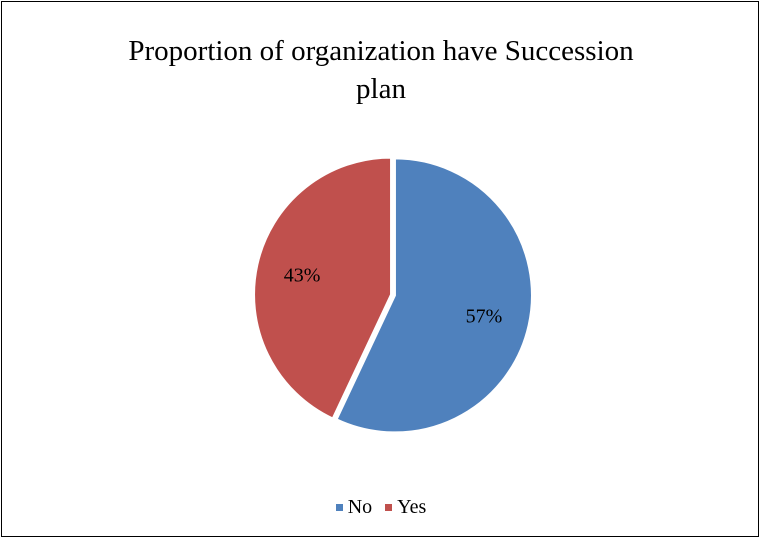  I want to click on pie-data-labels: 57% 43%, so click(393, 296).